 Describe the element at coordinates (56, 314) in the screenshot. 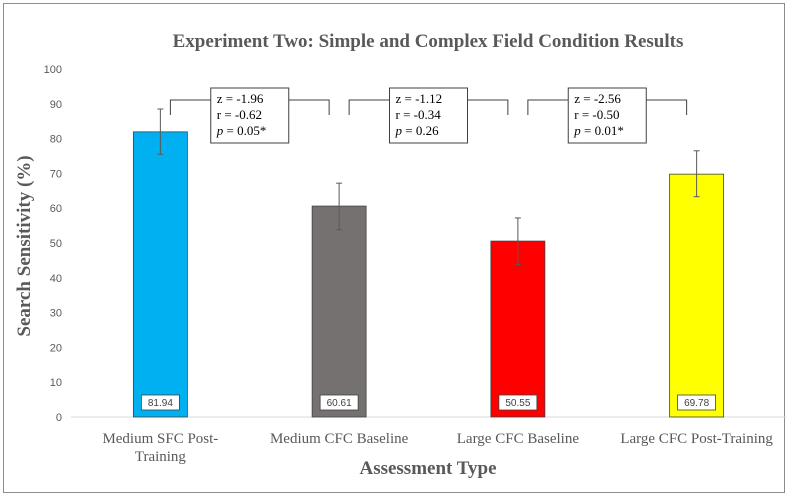

I see `y-tick-label: 30` at that location.